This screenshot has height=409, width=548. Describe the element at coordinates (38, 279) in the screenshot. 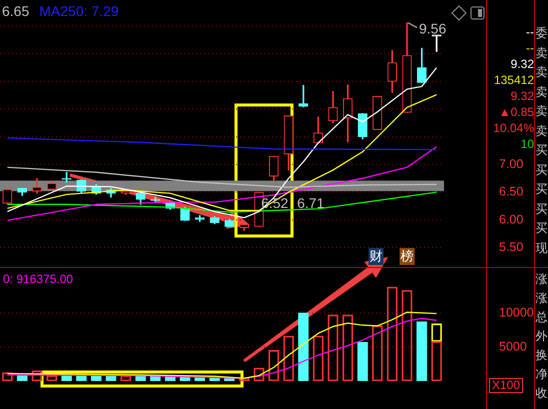

I see `chart-title: 0: 916375.00` at that location.